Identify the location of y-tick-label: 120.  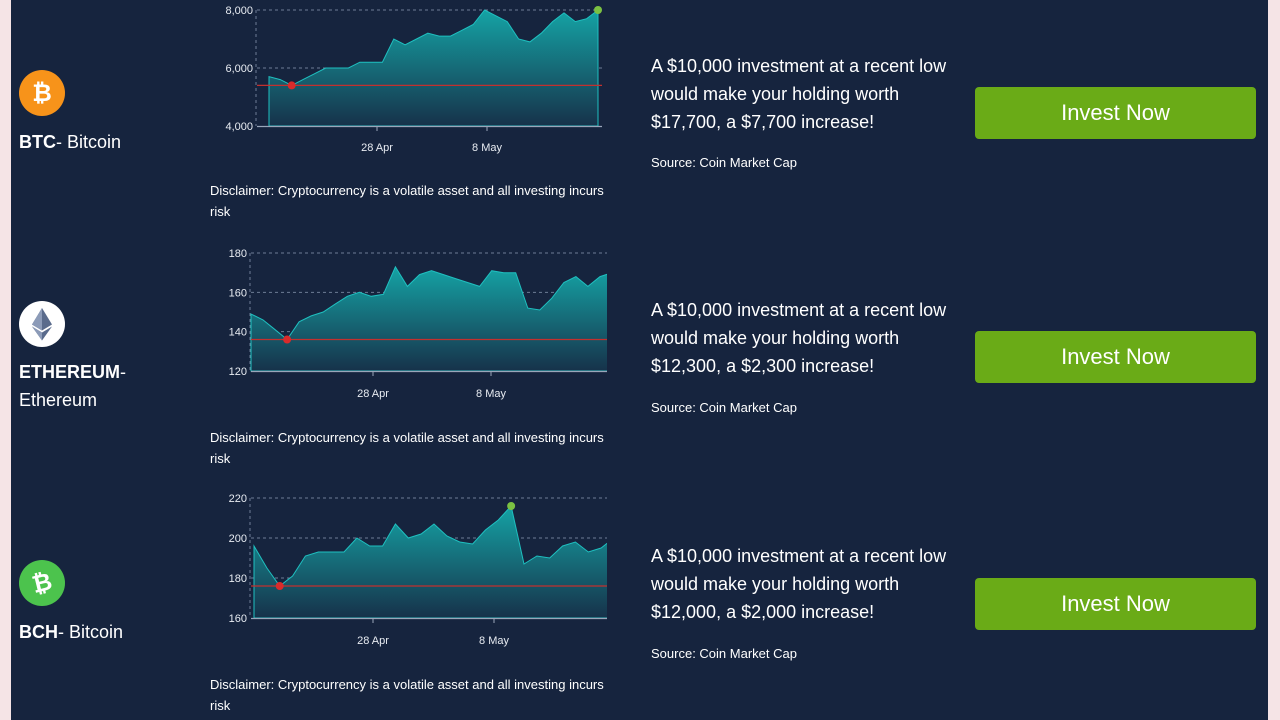
(238, 372).